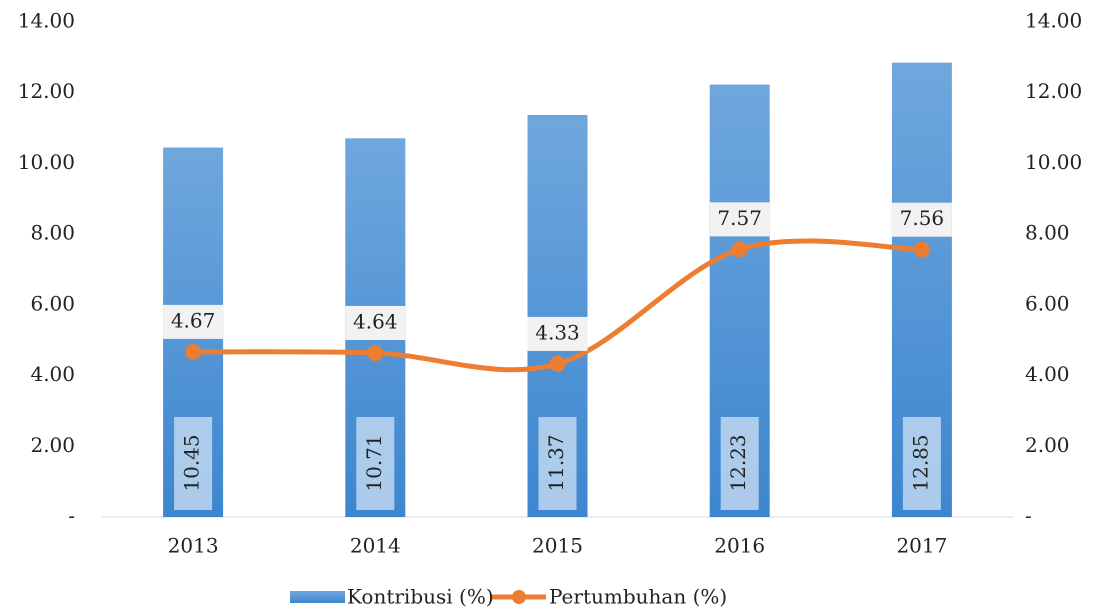 This screenshot has width=1097, height=609. I want to click on y2-tick-label: 2.00, so click(1047, 445).